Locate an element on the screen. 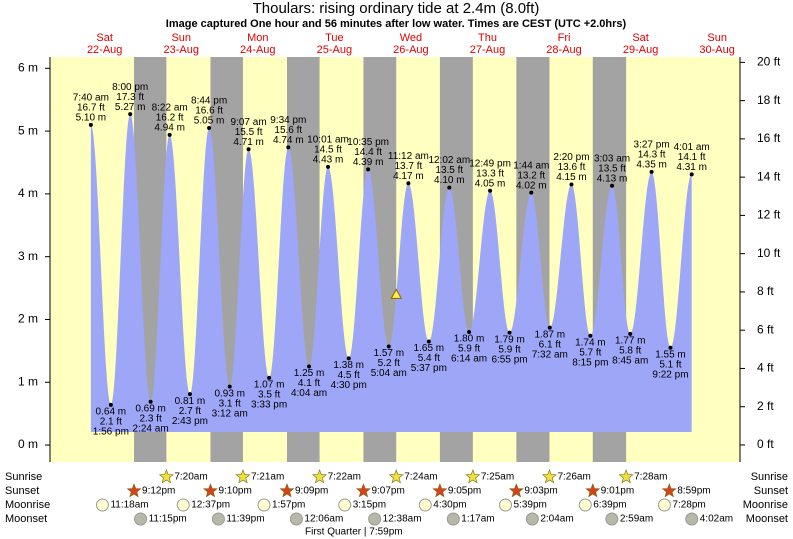  day-name: Wed is located at coordinates (411, 38).